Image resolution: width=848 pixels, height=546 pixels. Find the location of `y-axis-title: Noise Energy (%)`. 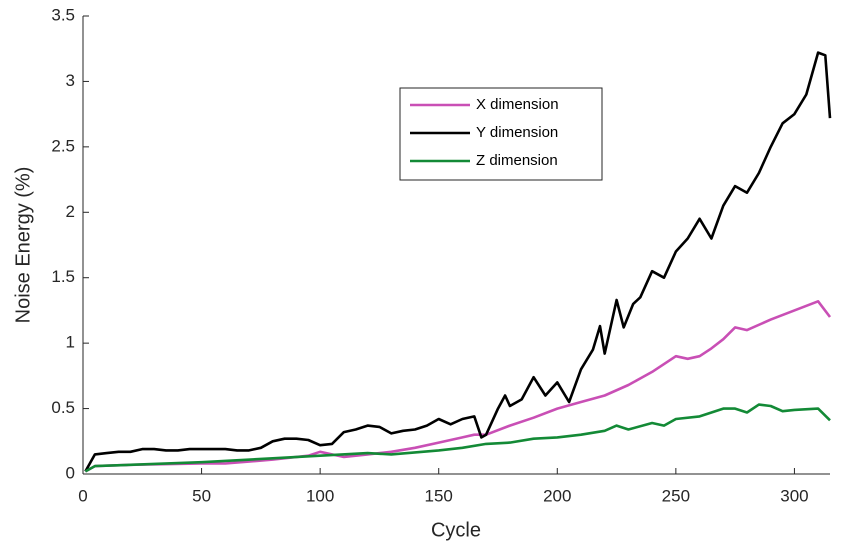

y-axis-title: Noise Energy (%) is located at coordinates (23, 245).